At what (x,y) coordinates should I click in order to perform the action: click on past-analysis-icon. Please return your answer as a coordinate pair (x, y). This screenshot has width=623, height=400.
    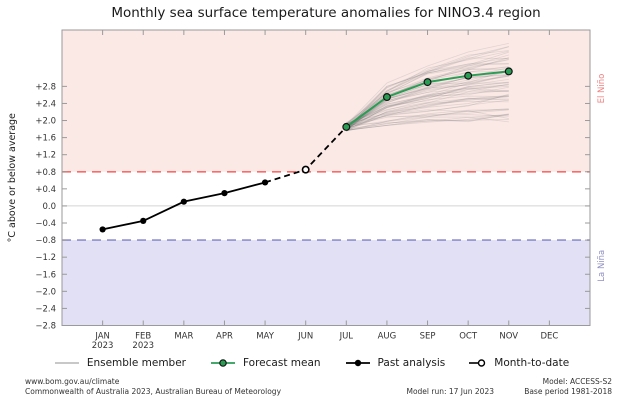
    Looking at the image, I should click on (357, 363).